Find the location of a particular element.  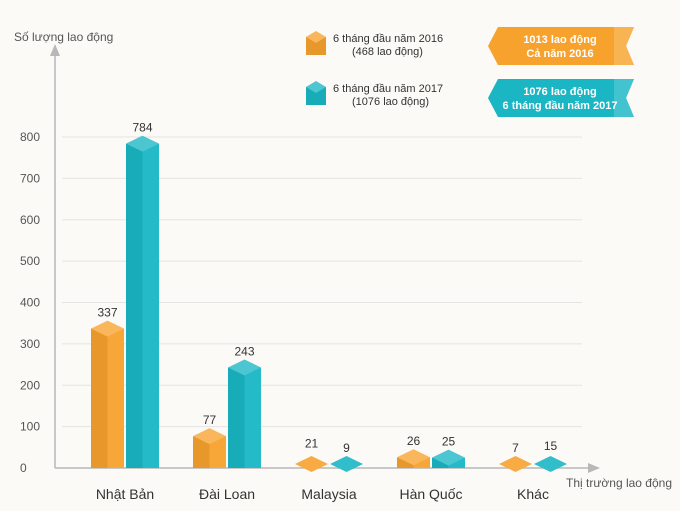

category-label: Malaysia is located at coordinates (328, 494).